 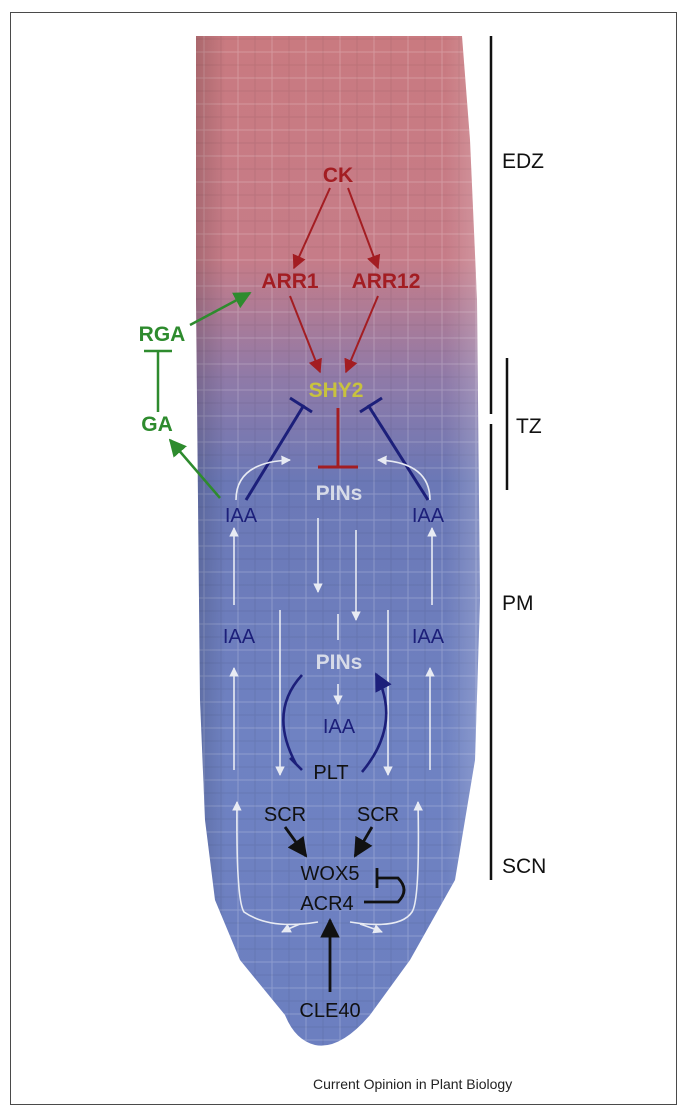 What do you see at coordinates (239, 637) in the screenshot?
I see `node-iaa-left-mid: IAA` at bounding box center [239, 637].